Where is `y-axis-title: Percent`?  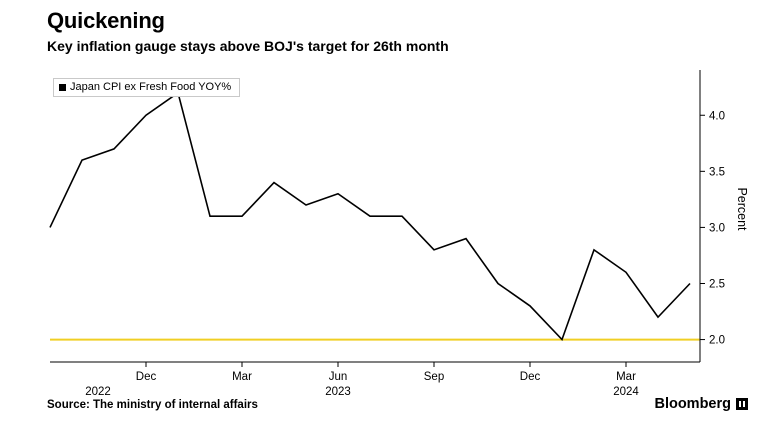 y-axis-title: Percent is located at coordinates (742, 209).